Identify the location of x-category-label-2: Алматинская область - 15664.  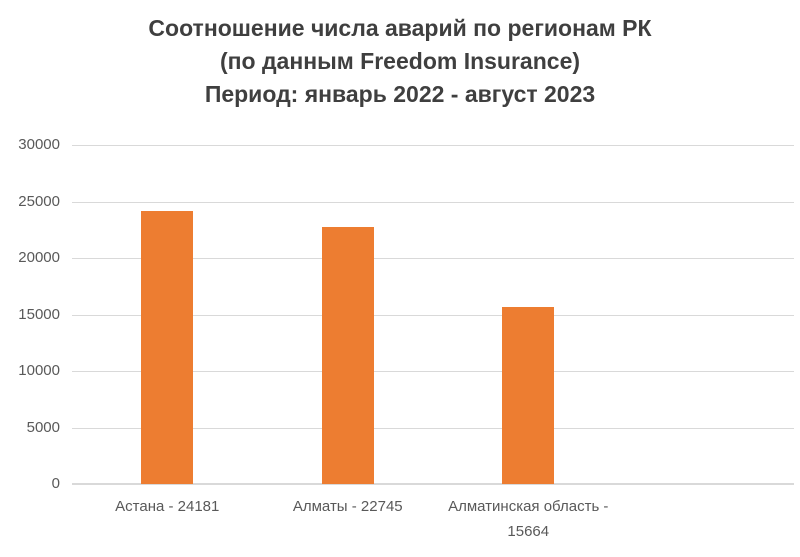
(528, 519).